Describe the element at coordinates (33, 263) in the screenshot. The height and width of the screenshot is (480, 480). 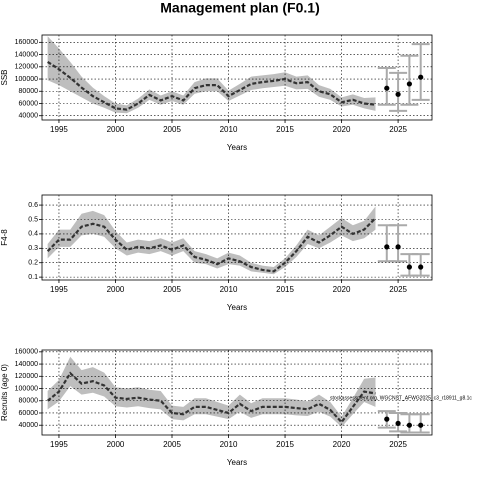
I see `y-tick-label: 0.2` at that location.